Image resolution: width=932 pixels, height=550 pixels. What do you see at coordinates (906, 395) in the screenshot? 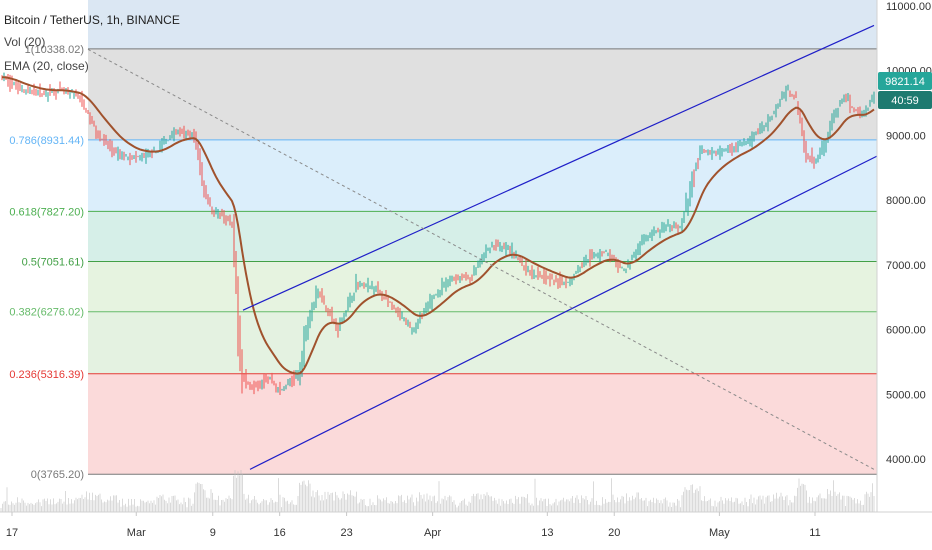
I see `y-tick-label: 5000.00` at bounding box center [906, 395].